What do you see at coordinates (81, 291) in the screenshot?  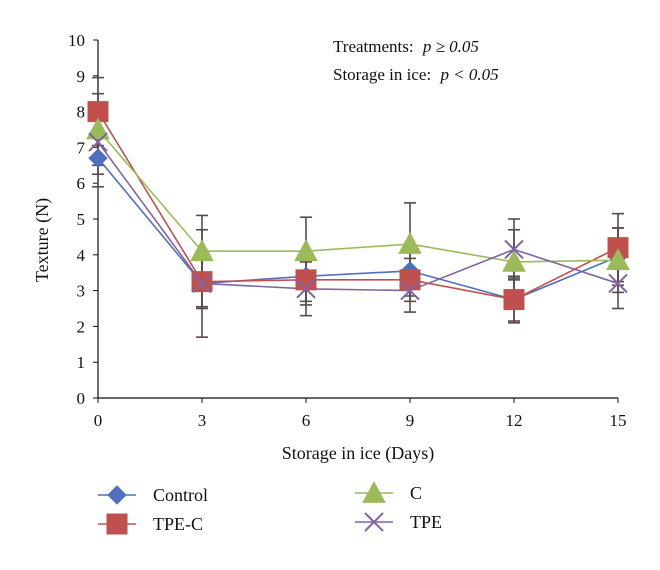 I see `y-tick-label: 3` at bounding box center [81, 291].